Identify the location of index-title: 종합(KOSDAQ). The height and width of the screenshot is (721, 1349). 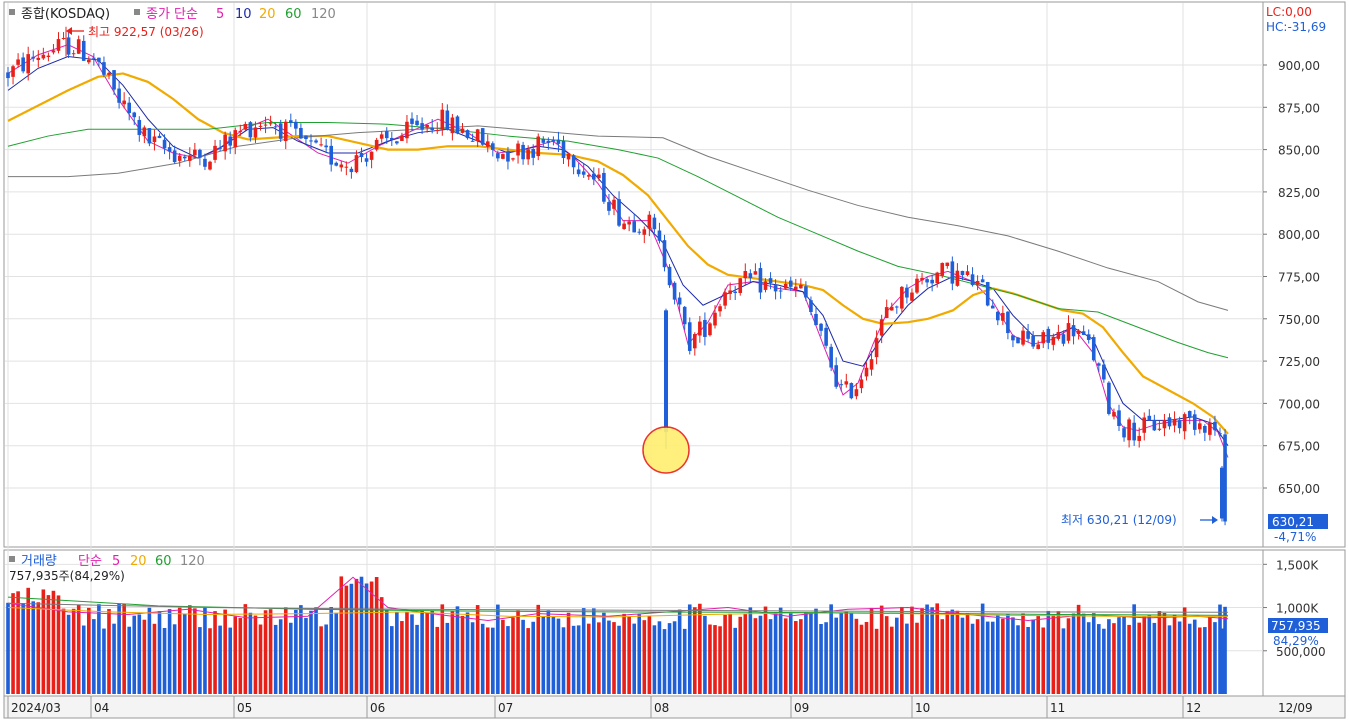
(65, 14).